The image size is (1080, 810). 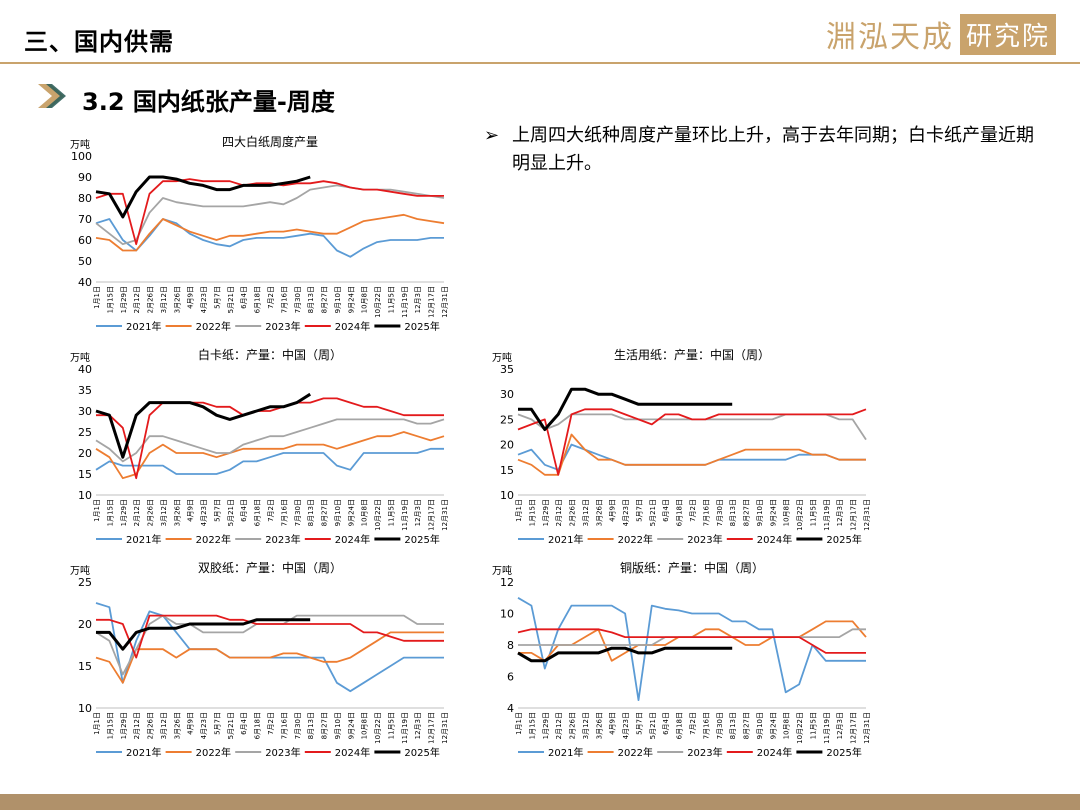 What do you see at coordinates (81, 156) in the screenshot?
I see `y-tick-label: 100` at bounding box center [81, 156].